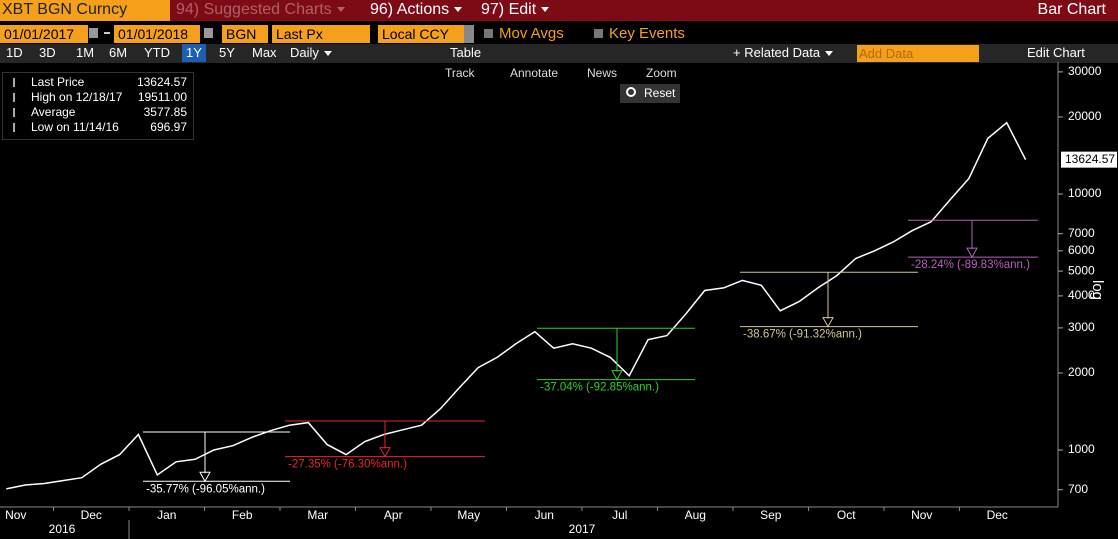 This screenshot has width=1118, height=539. Describe the element at coordinates (162, 97) in the screenshot. I see `legend-value: 19511.00` at that location.